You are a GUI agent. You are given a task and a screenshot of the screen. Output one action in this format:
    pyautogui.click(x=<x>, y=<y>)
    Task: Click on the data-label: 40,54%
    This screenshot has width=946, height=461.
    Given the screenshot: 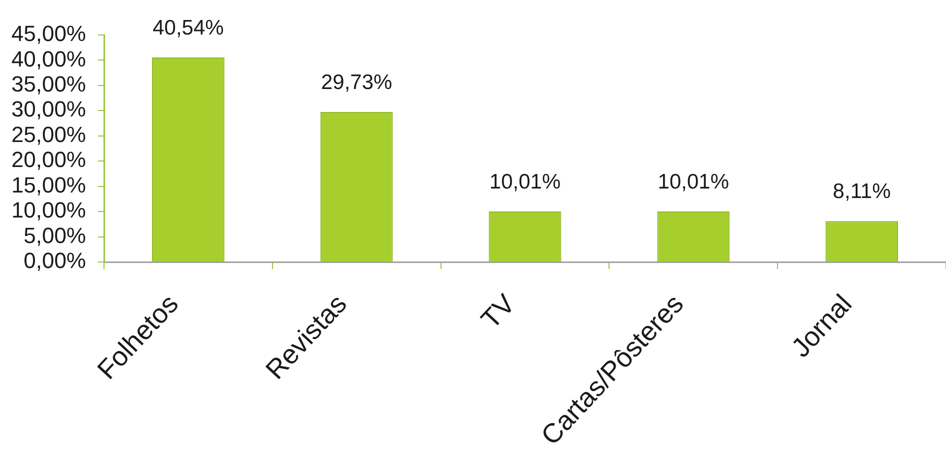 What is the action you would take?
    pyautogui.click(x=188, y=28)
    